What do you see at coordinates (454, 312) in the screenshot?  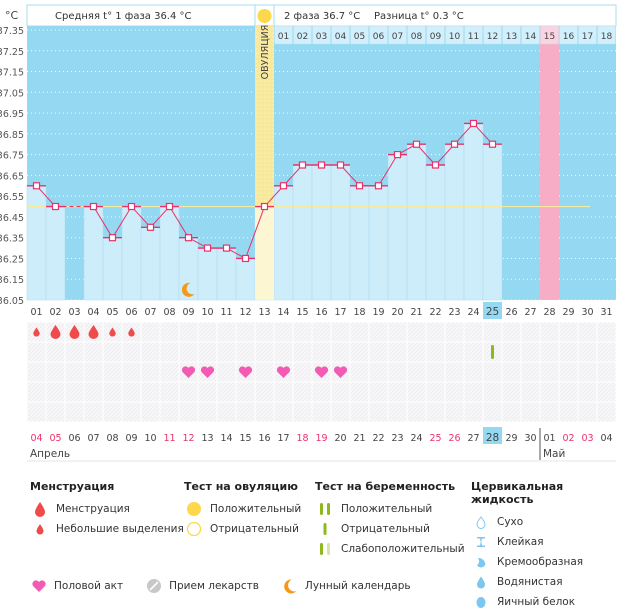 I see `cycle-day-label: 23` at bounding box center [454, 312].